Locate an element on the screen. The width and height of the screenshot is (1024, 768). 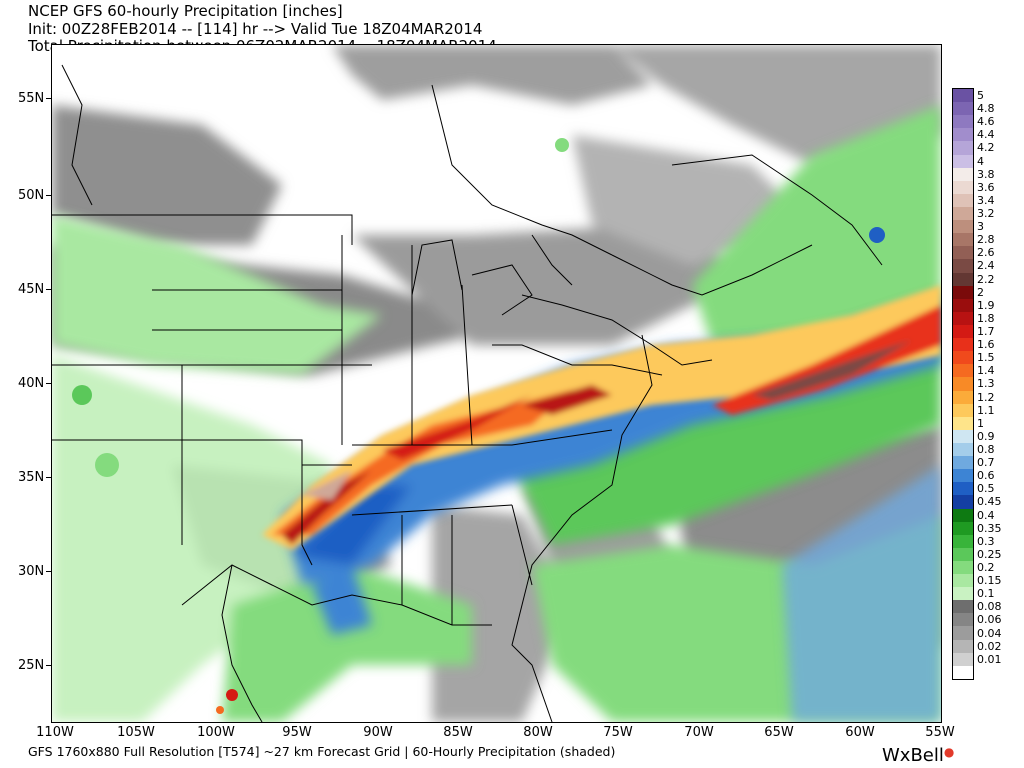
colorbar-level-label: 0.8 is located at coordinates (986, 449).